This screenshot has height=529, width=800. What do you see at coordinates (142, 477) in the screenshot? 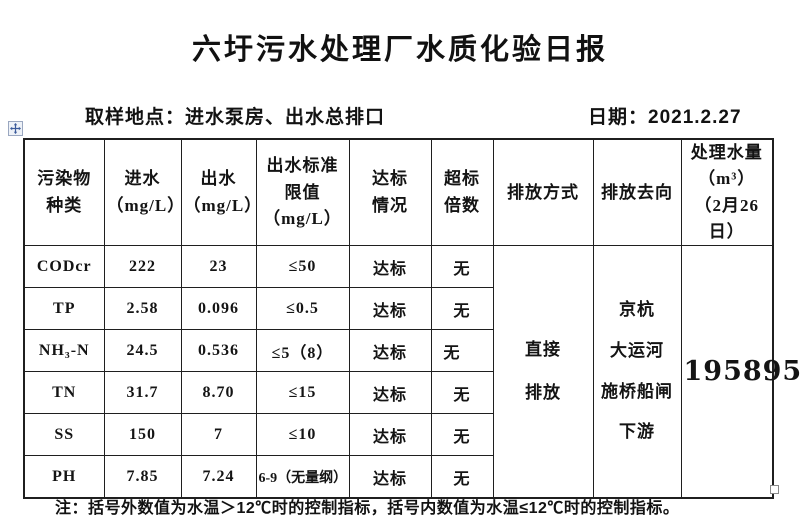
I see `cell-influent: 7.85` at bounding box center [142, 477].